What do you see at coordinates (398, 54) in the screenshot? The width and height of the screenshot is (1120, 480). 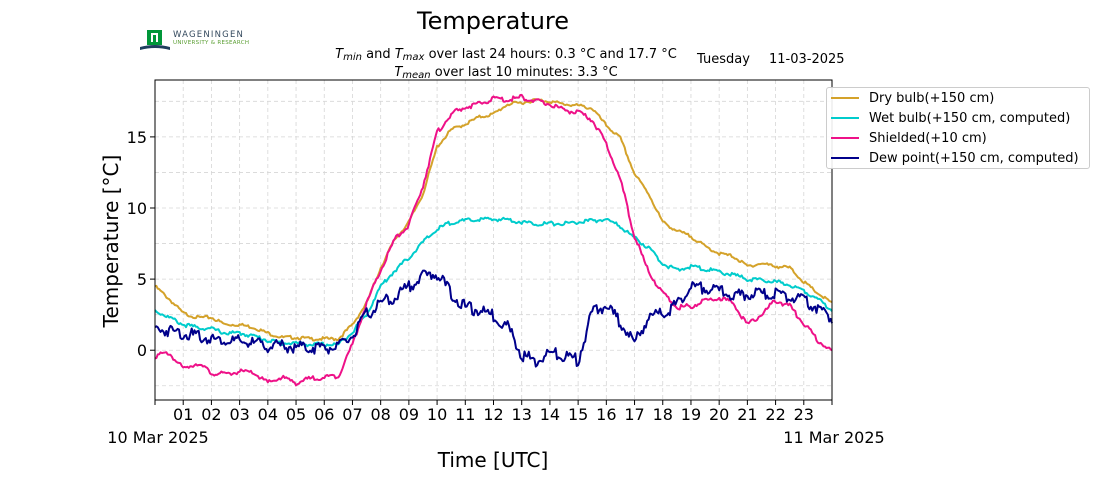 I see `tmax-symbol: T` at bounding box center [398, 54].